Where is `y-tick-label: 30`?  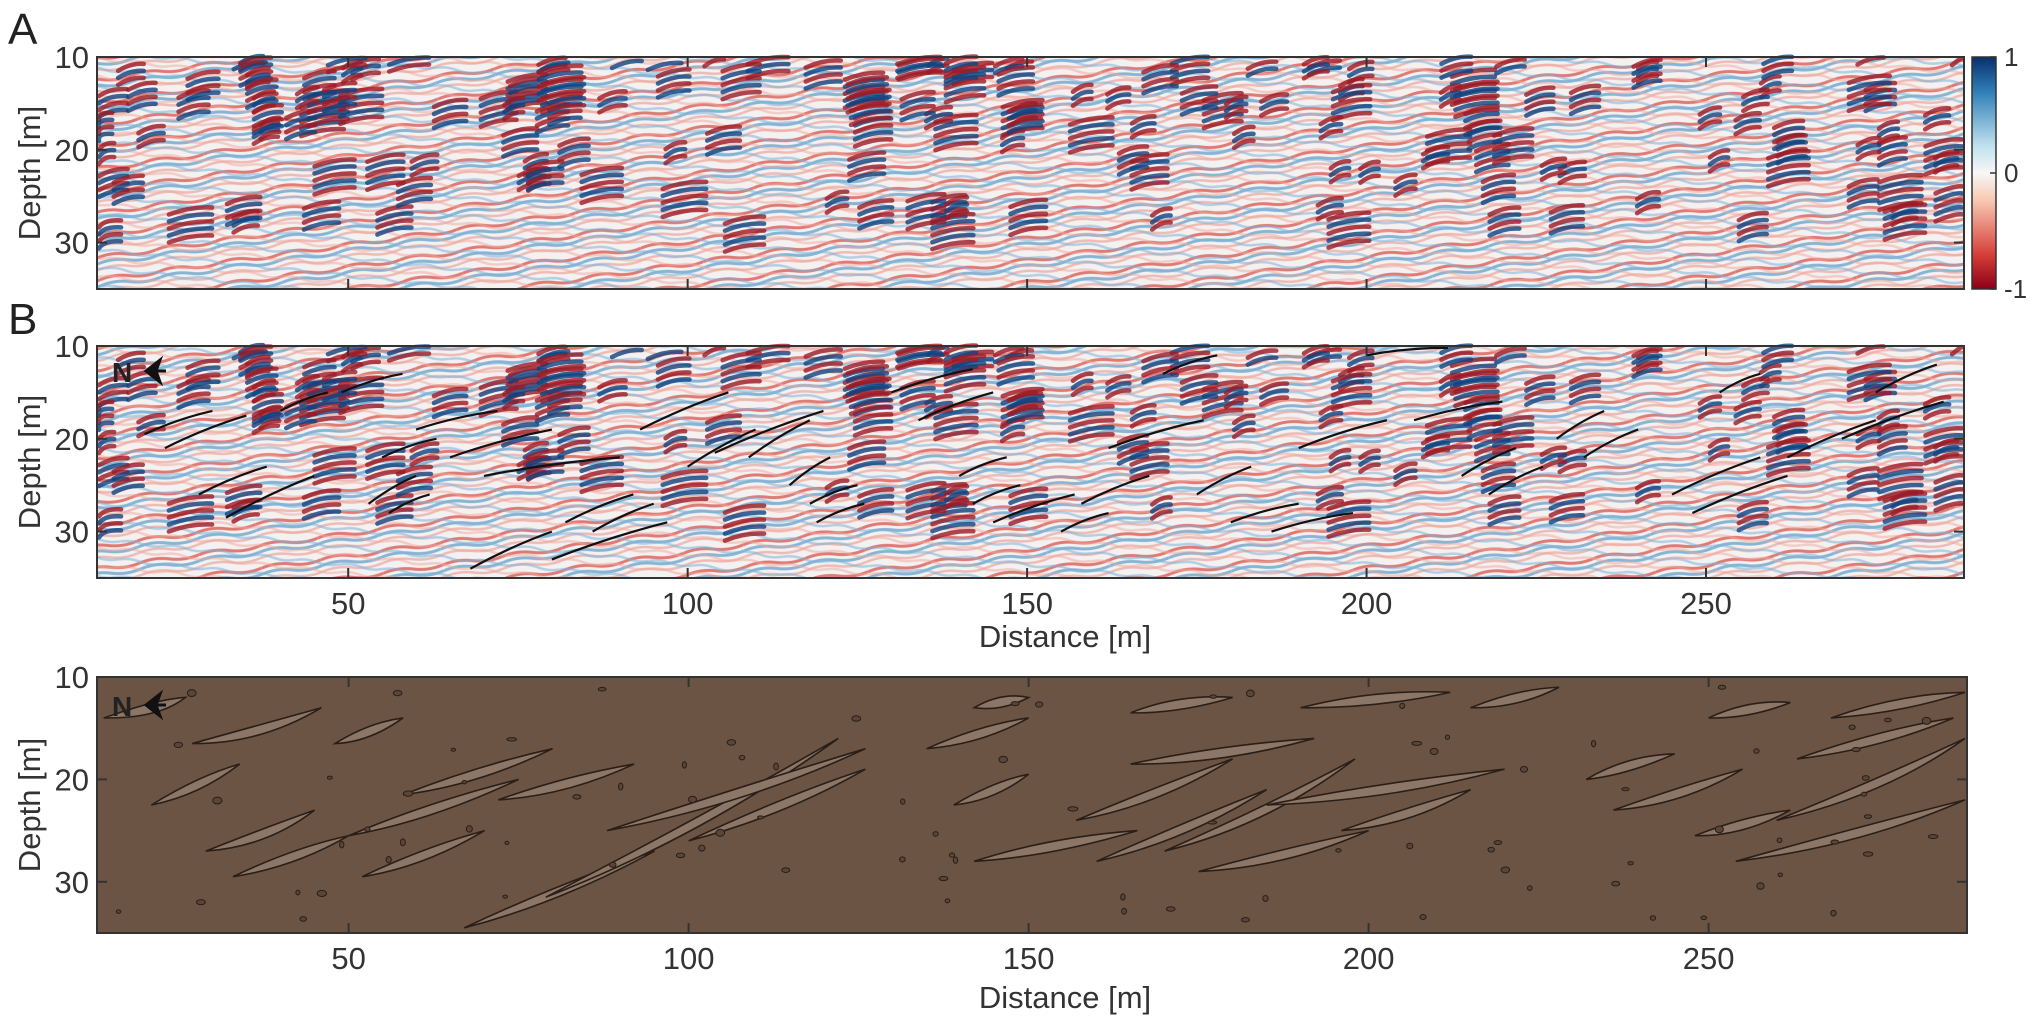
y-tick-label: 30 is located at coordinates (72, 532).